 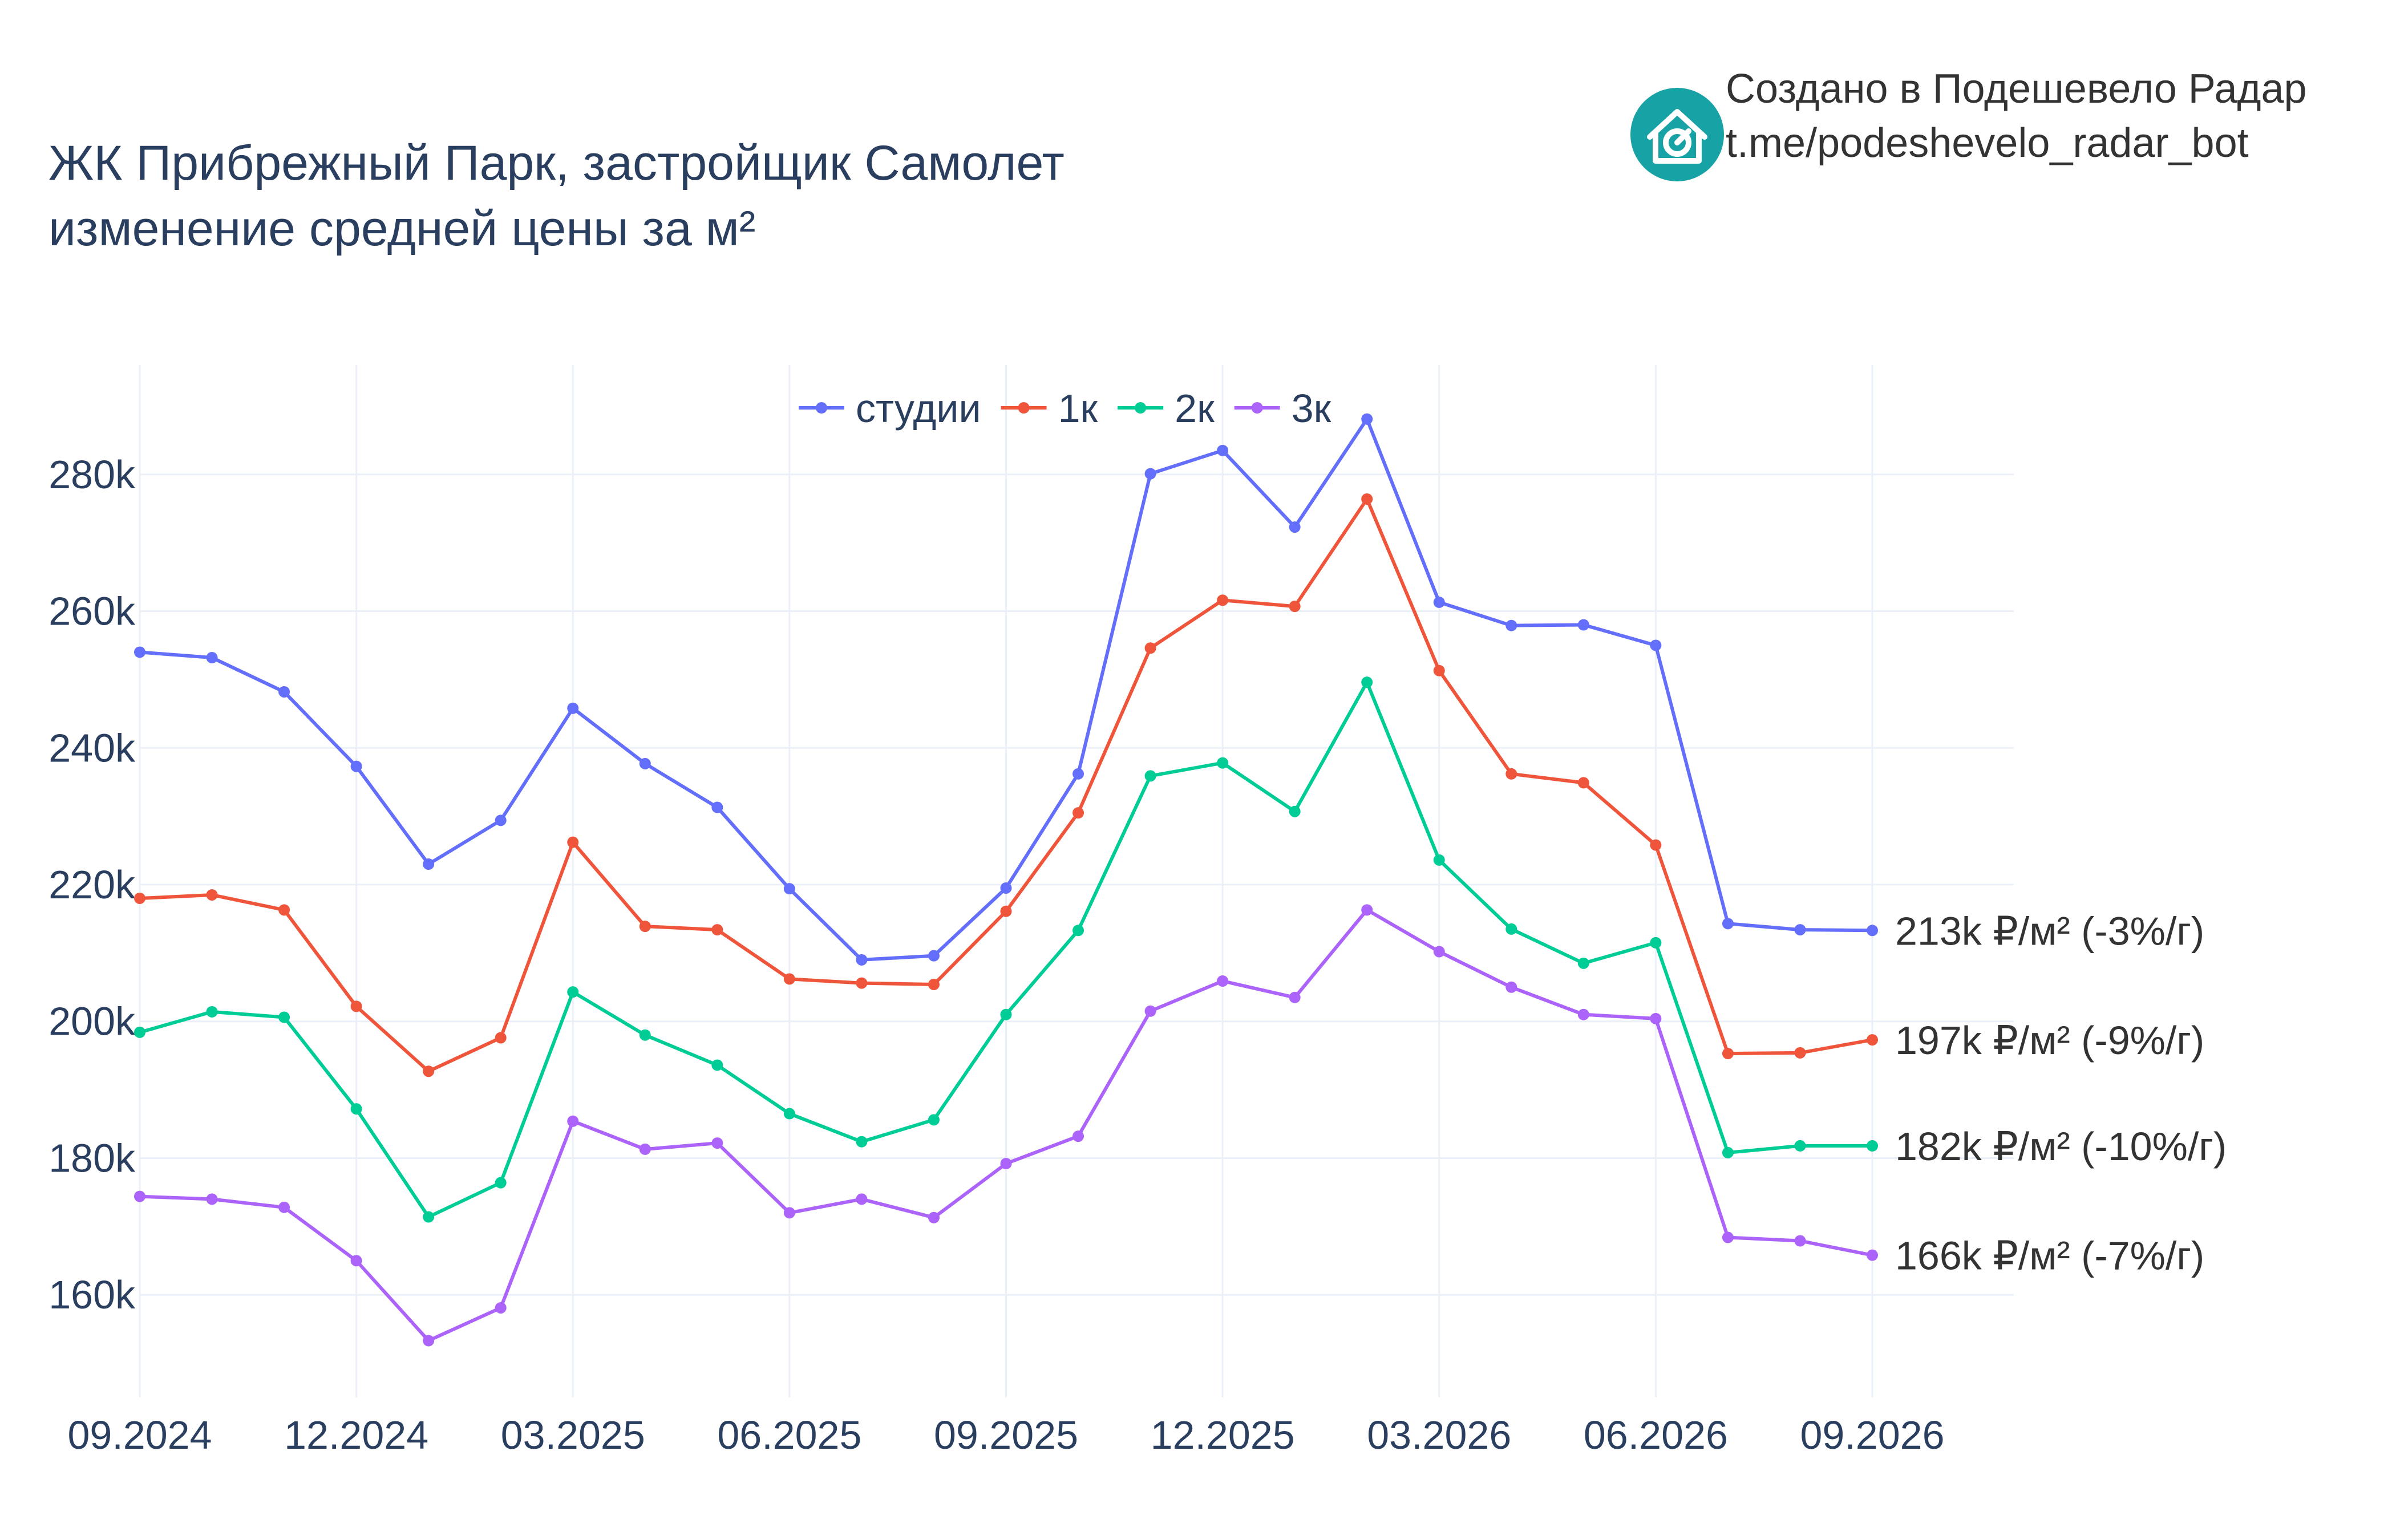 I want to click on chart-title-line-2: изменение средней цены за м², so click(x=401, y=229).